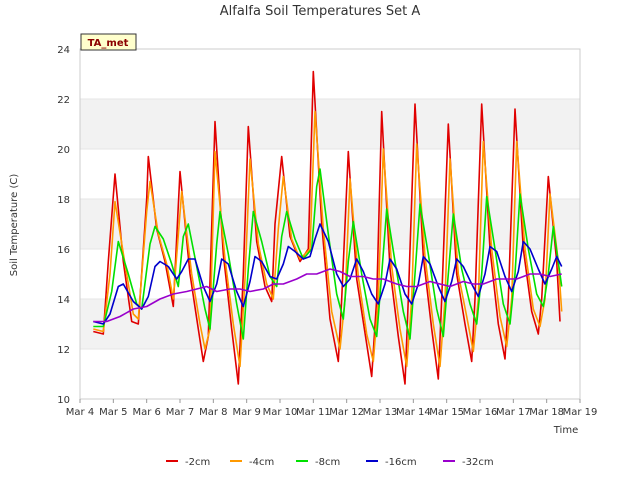  What do you see at coordinates (180, 412) in the screenshot?
I see `x-tick-label: Mar 7` at bounding box center [180, 412].